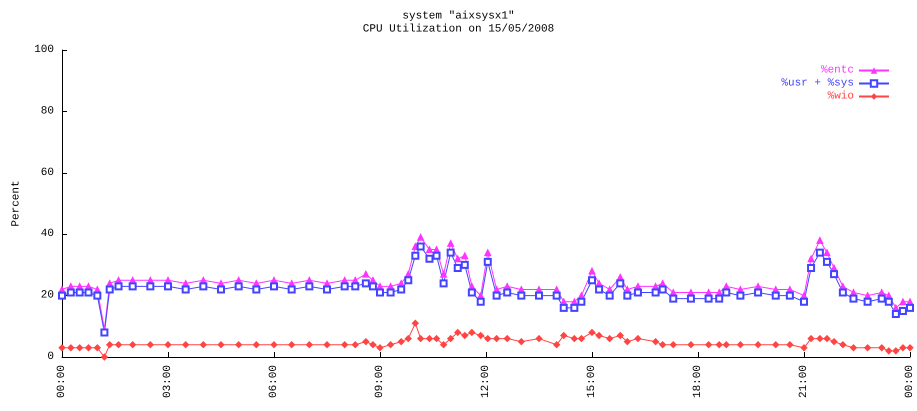 This screenshot has width=917, height=411. Describe the element at coordinates (47, 111) in the screenshot. I see `y-tick-label: 80` at that location.